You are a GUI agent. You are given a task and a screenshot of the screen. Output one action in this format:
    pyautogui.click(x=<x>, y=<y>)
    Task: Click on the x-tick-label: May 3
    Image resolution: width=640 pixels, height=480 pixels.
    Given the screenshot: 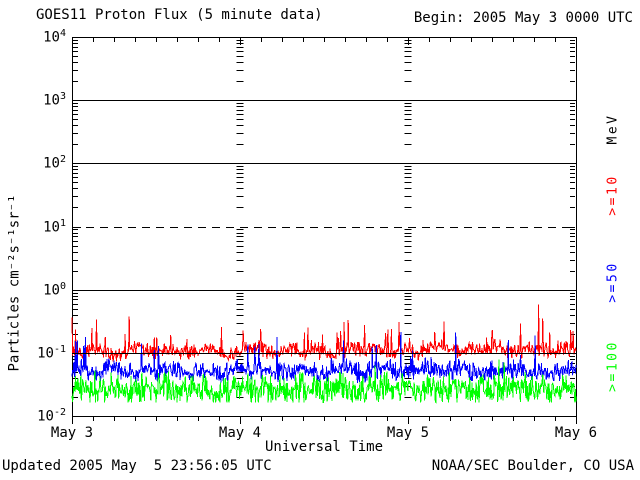 What is the action you would take?
    pyautogui.click(x=72, y=433)
    